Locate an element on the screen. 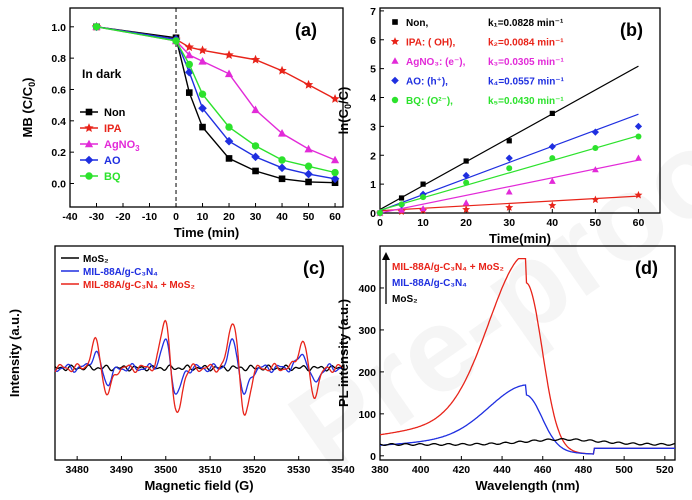 Image resolution: width=692 pixels, height=500 pixels. x-tick-label: 40 is located at coordinates (282, 217).